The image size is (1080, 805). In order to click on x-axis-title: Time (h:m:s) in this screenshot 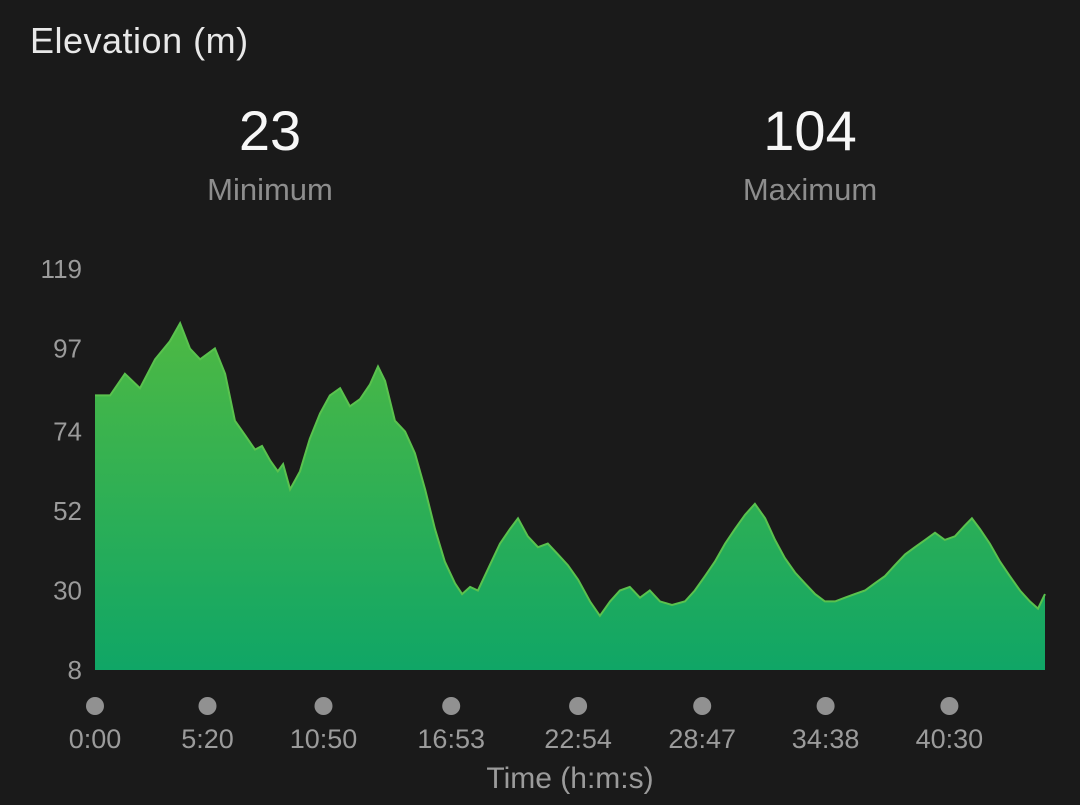, I will do `click(570, 778)`.